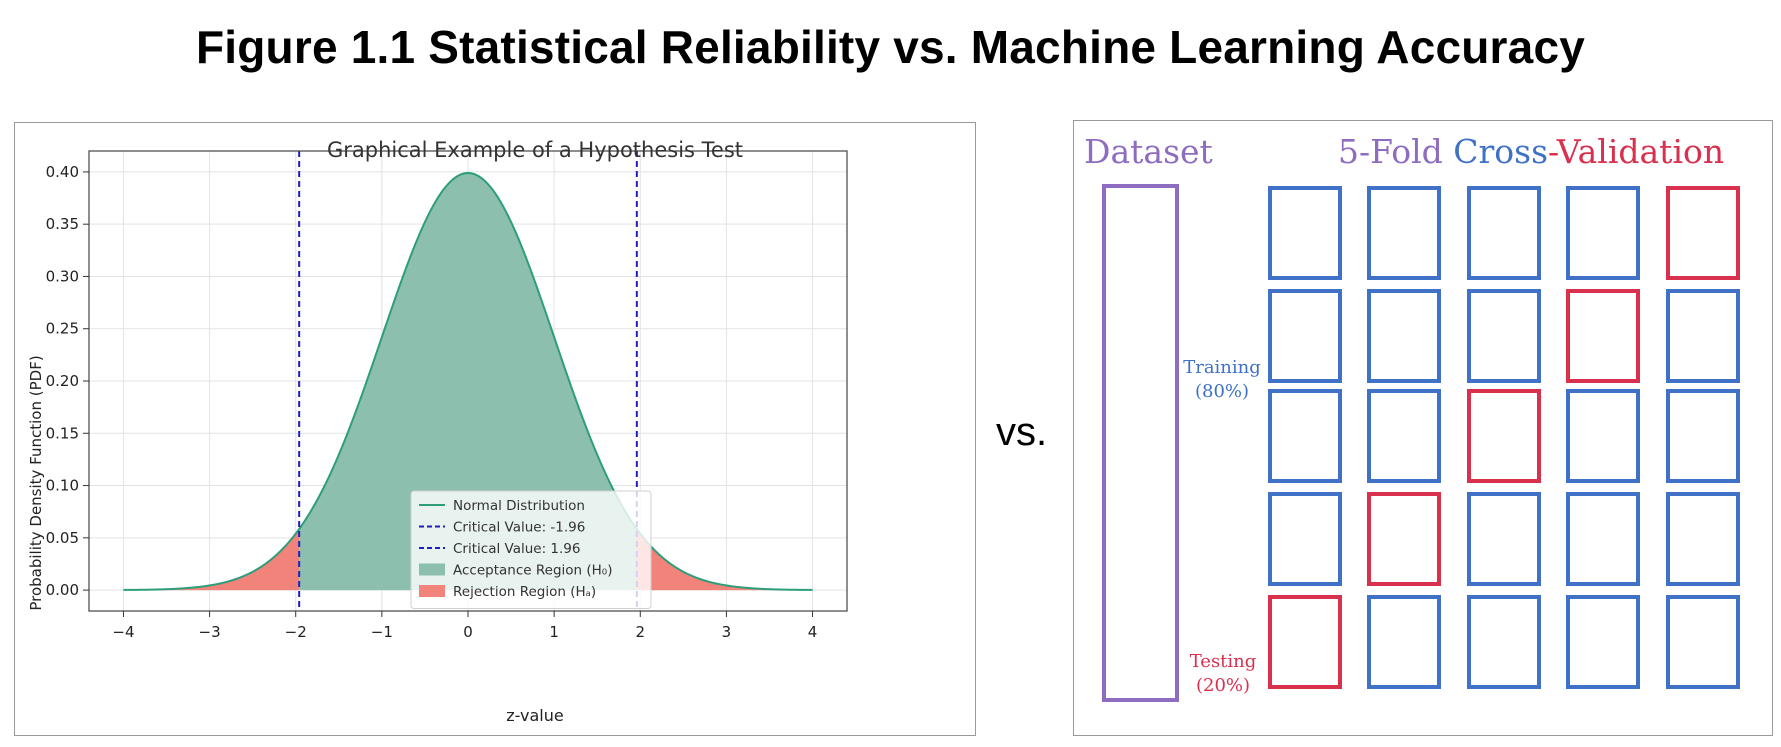 The image size is (1781, 747). What do you see at coordinates (1395, 151) in the screenshot?
I see `cv-title-fold: 5-Fold` at bounding box center [1395, 151].